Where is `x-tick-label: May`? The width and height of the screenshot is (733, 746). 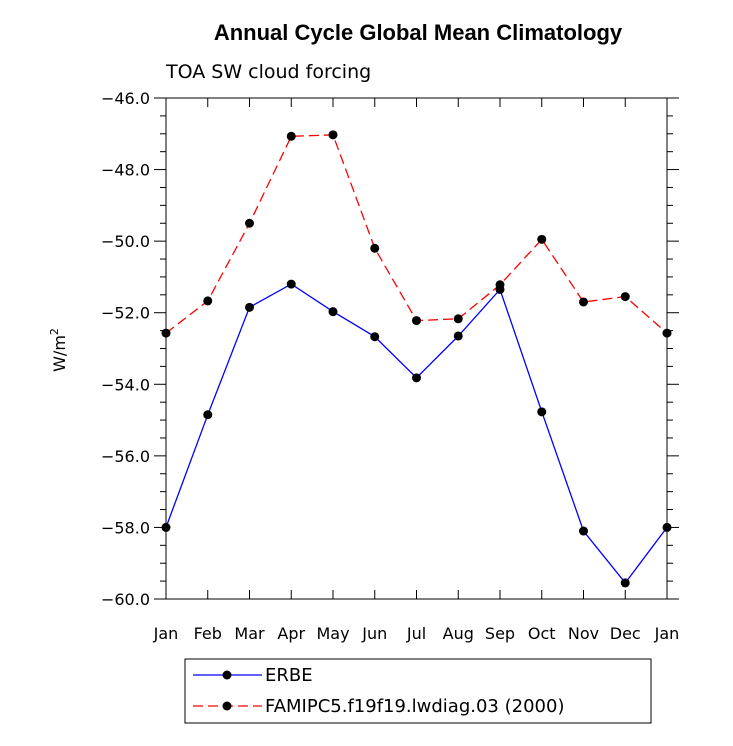
x-tick-label: May is located at coordinates (332, 633).